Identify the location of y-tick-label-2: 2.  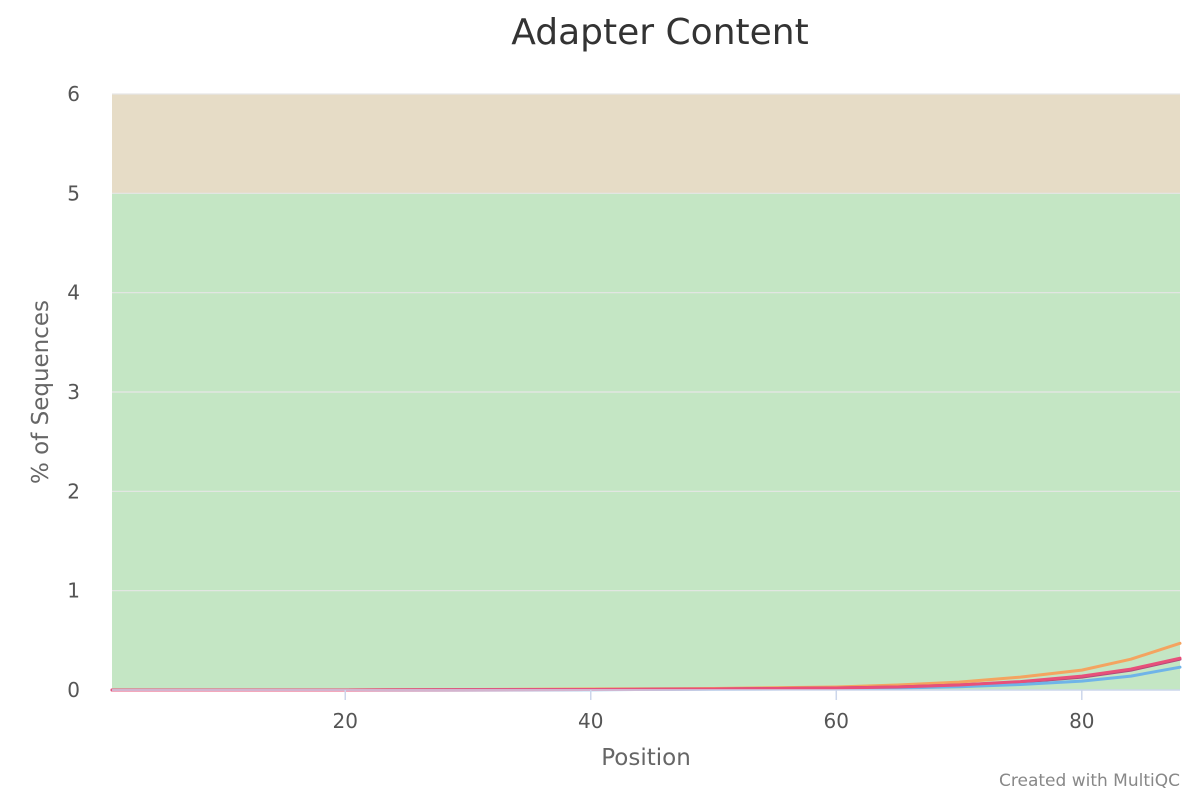
(73, 491).